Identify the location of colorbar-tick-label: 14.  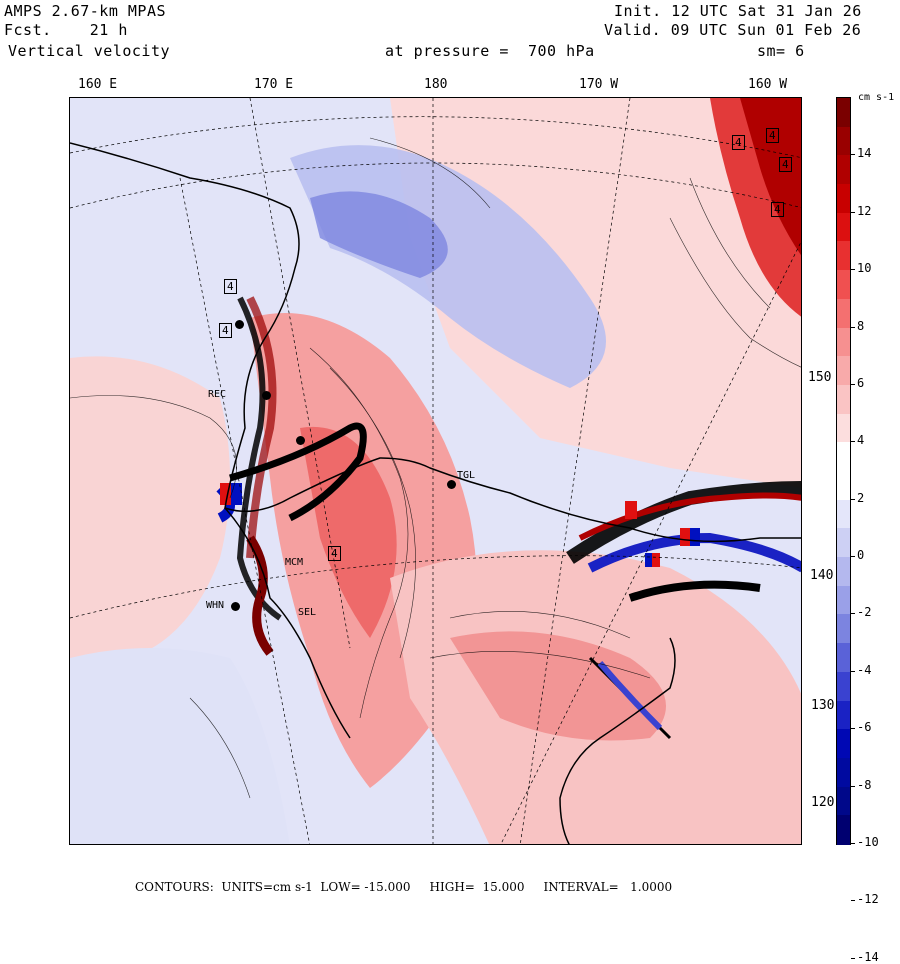
(864, 153).